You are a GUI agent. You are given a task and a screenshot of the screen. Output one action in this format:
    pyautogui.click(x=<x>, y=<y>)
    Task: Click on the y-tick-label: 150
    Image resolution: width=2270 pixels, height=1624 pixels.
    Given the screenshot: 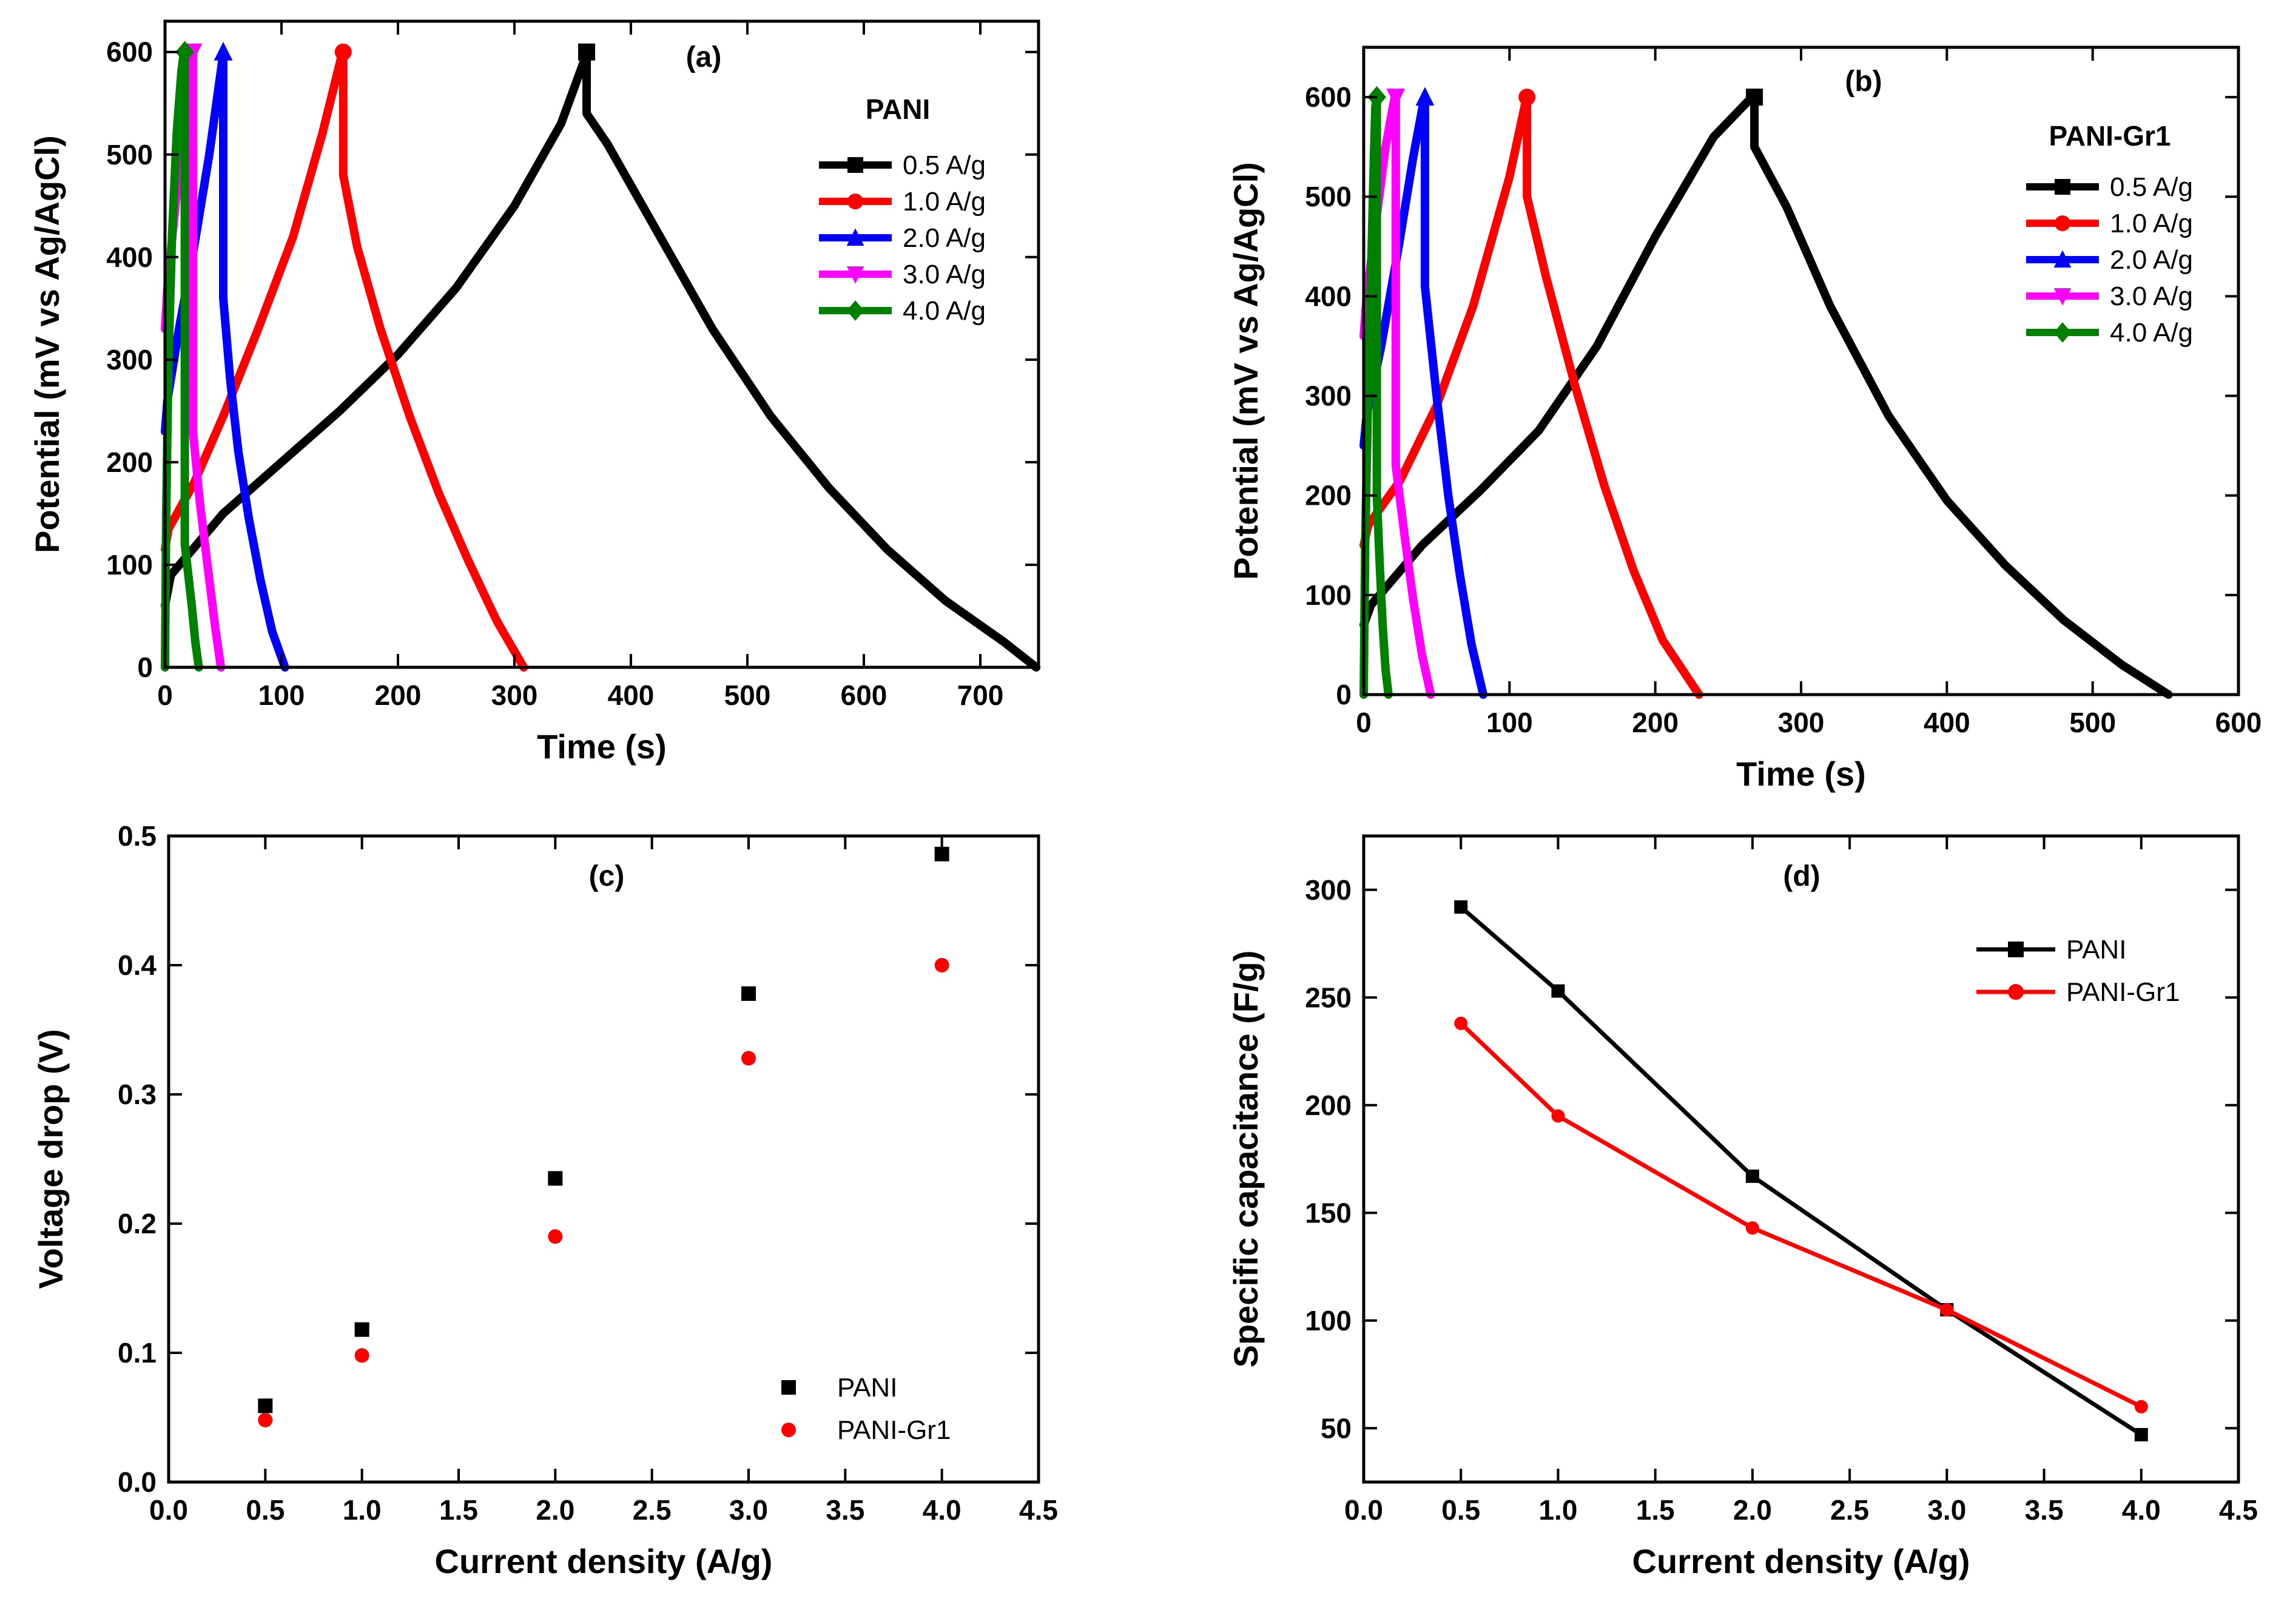 What is the action you would take?
    pyautogui.click(x=1328, y=1212)
    